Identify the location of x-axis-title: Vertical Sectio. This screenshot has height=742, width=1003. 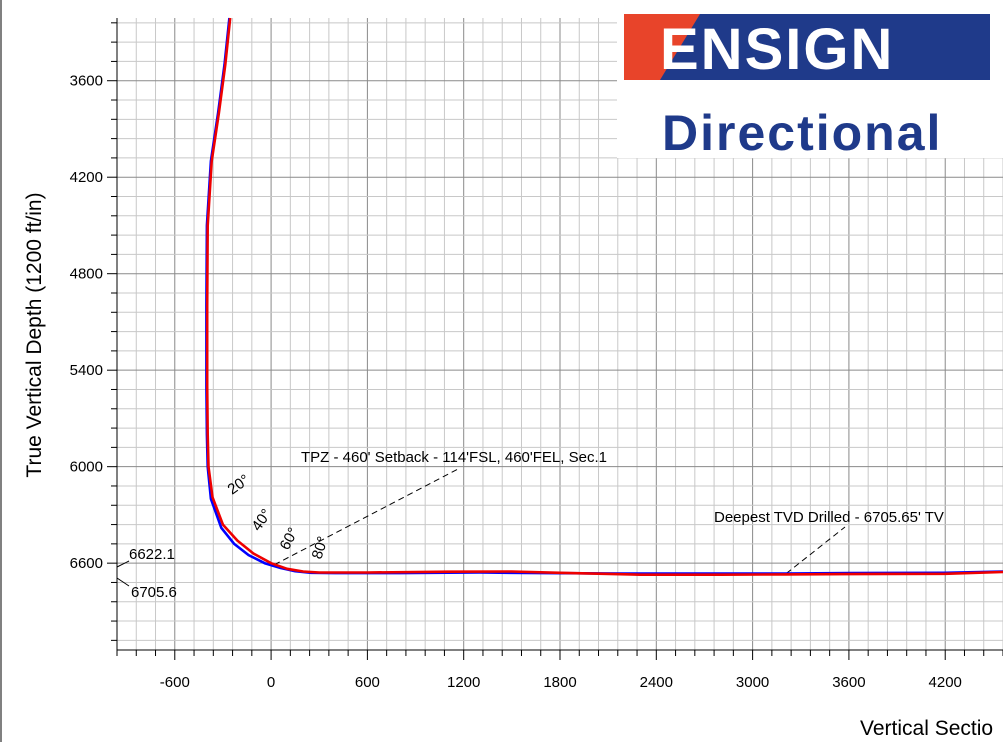
(926, 728).